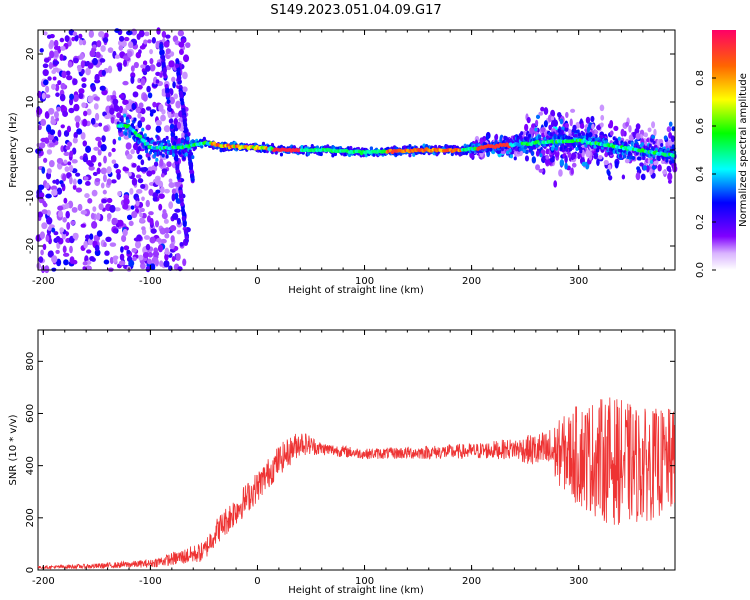 This screenshot has width=750, height=600. What do you see at coordinates (30, 570) in the screenshot?
I see `snr-y-tick-label: 0` at bounding box center [30, 570].